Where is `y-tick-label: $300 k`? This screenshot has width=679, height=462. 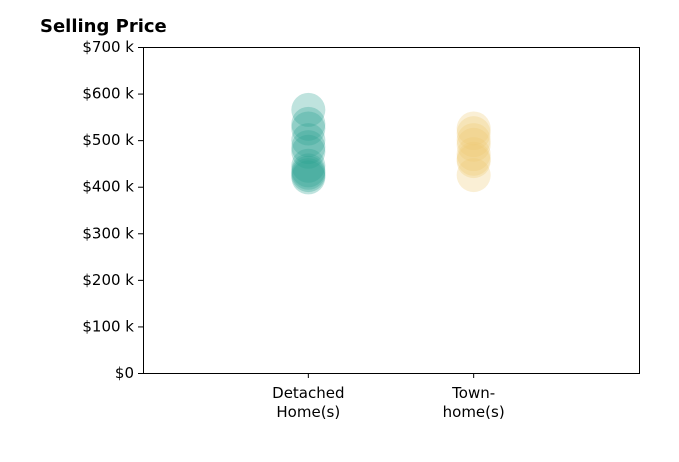 y-tick-label: $300 k is located at coordinates (108, 233).